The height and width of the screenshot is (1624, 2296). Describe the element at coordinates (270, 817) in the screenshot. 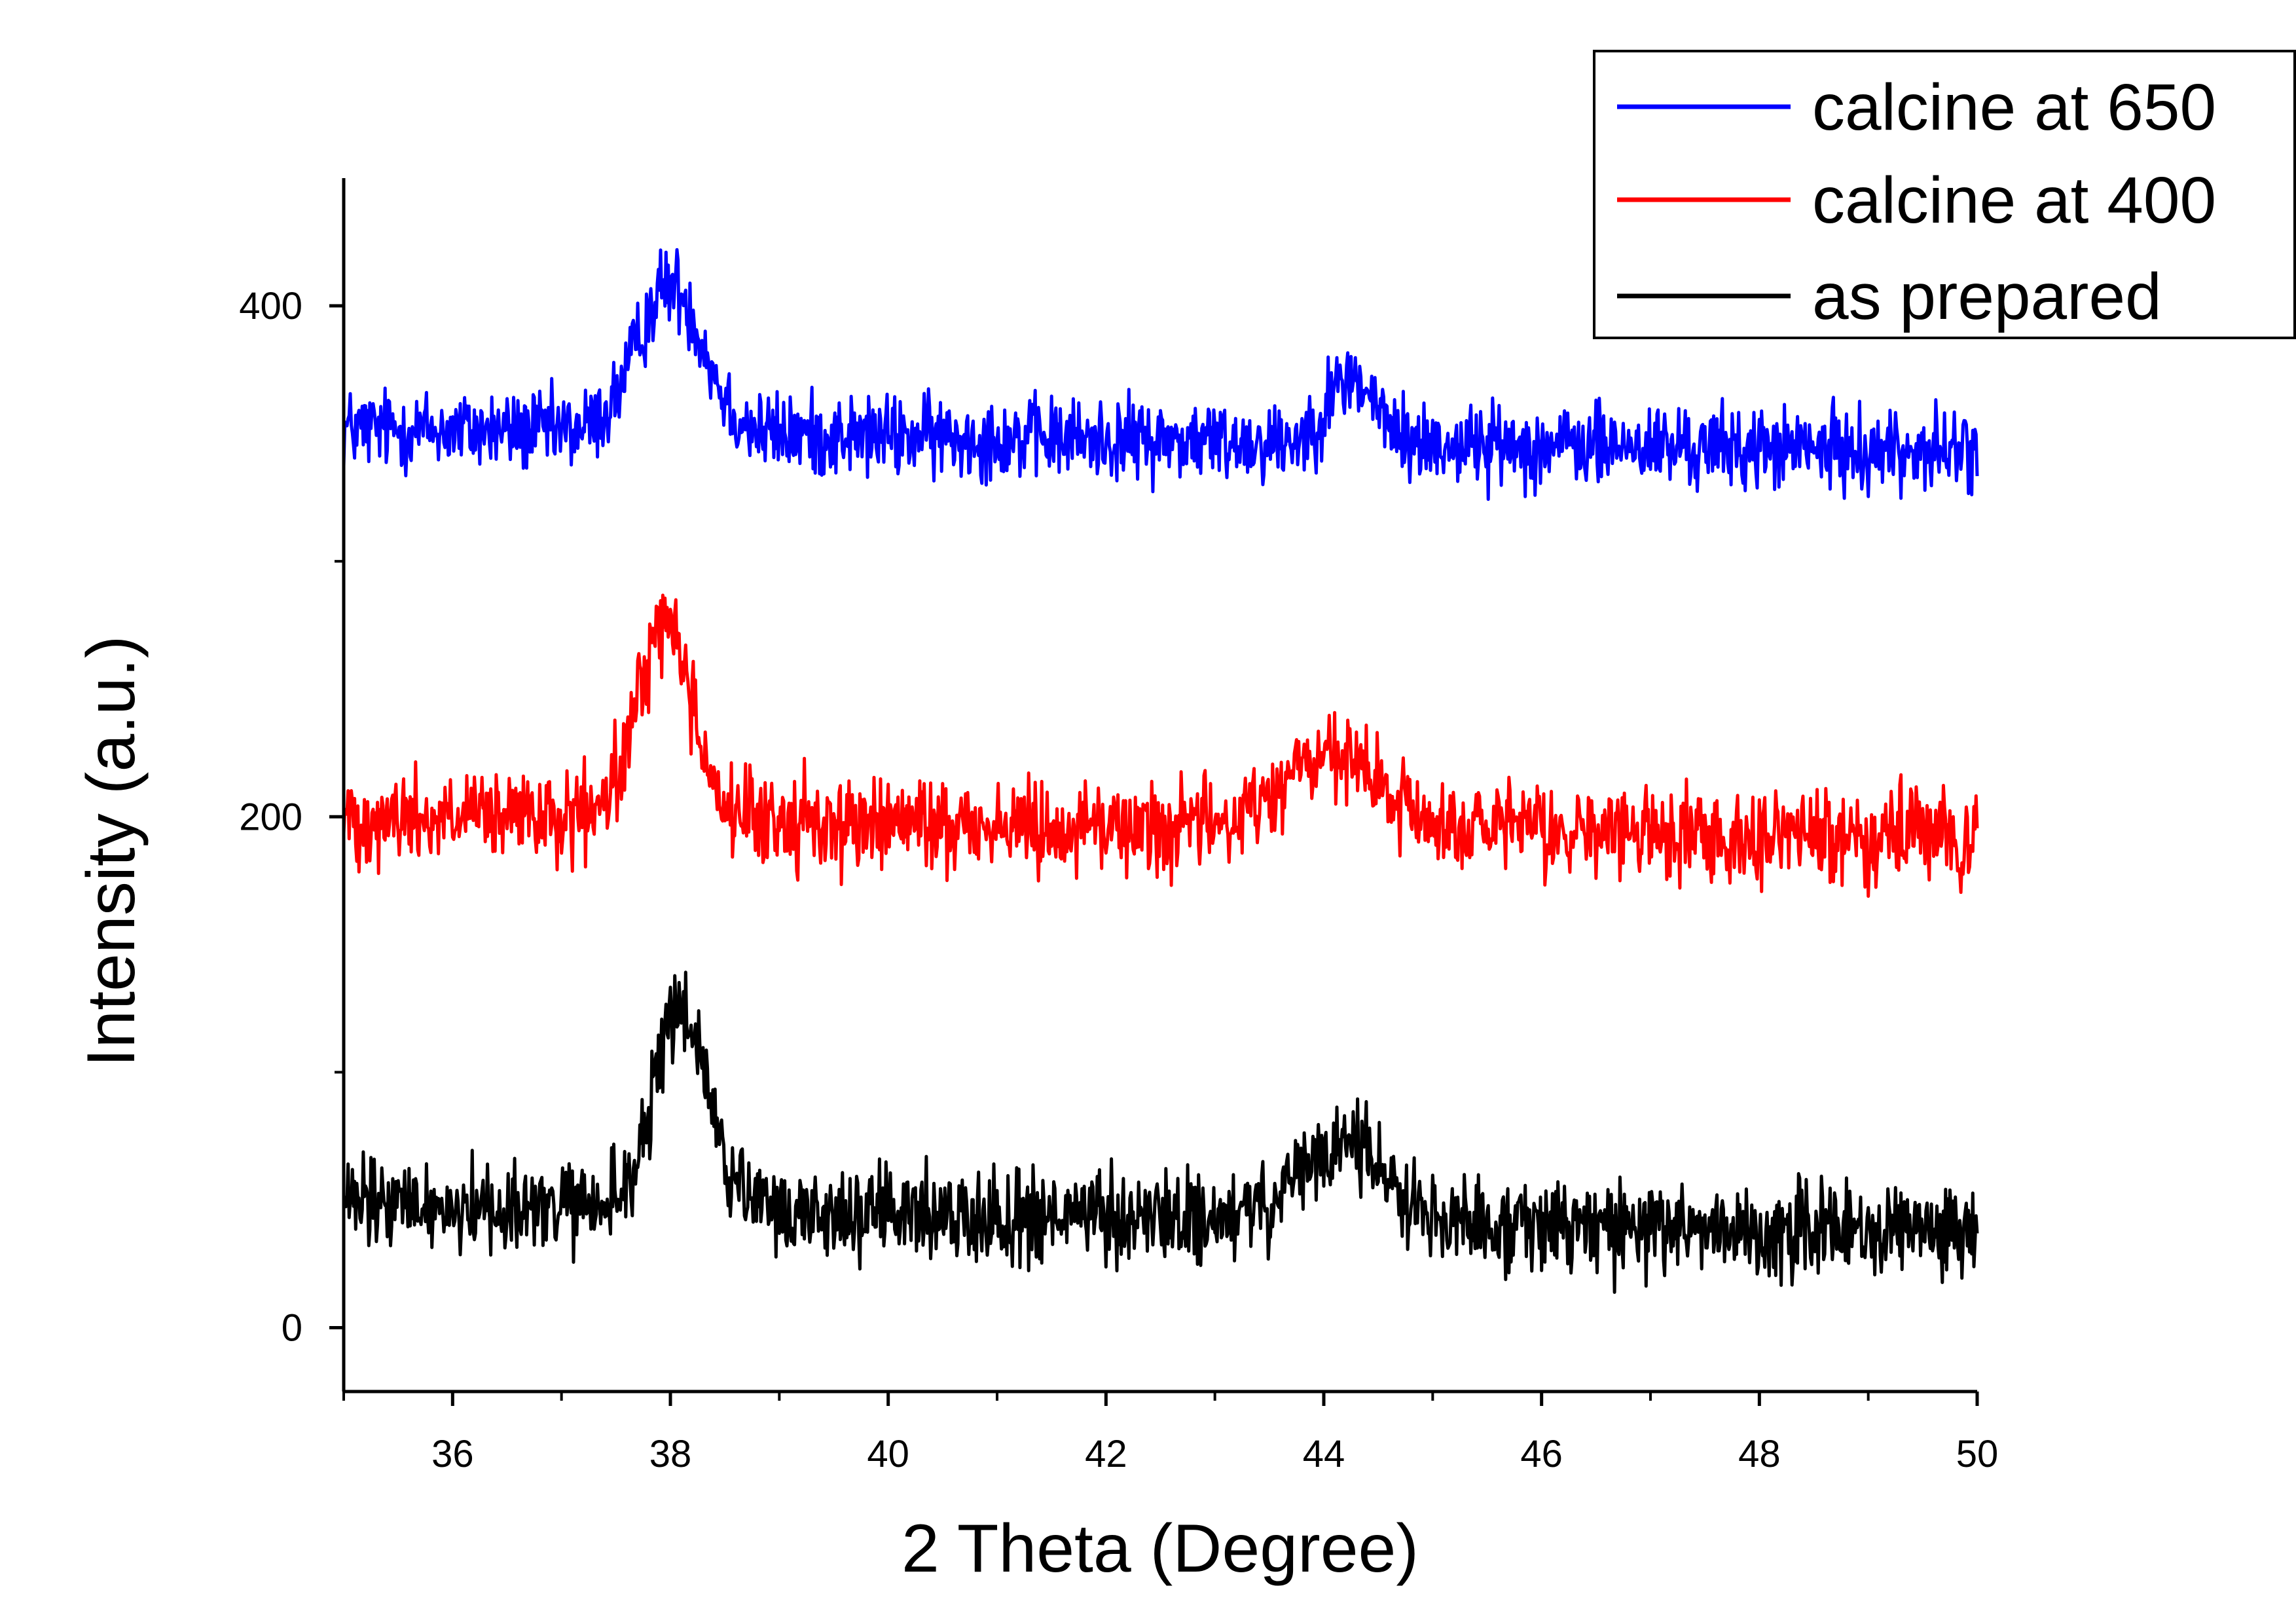

I see `y-tick-label: 200` at that location.